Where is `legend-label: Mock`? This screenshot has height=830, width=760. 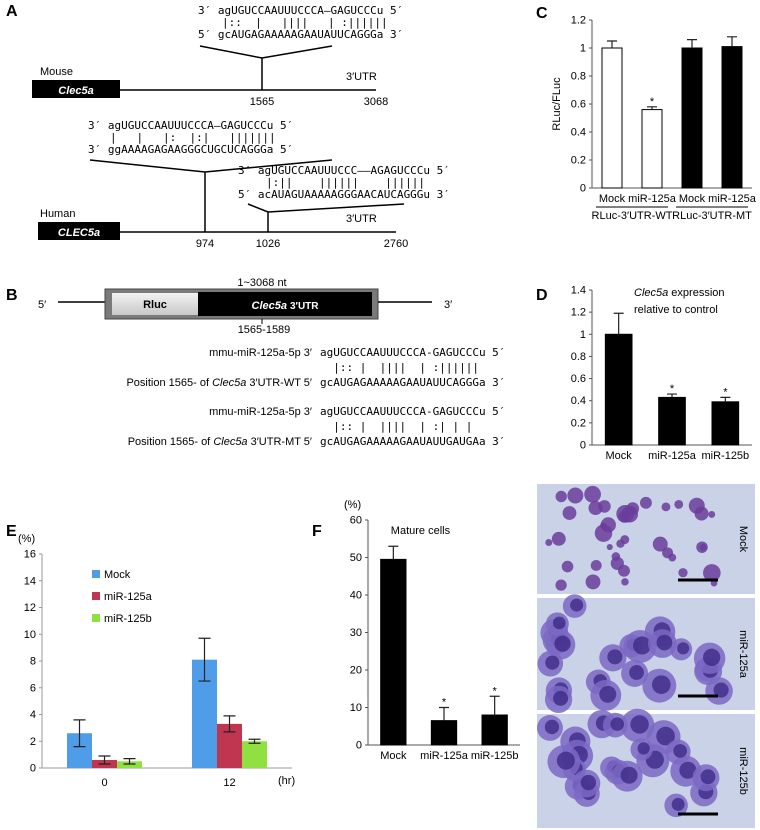 legend-label: Mock is located at coordinates (117, 575).